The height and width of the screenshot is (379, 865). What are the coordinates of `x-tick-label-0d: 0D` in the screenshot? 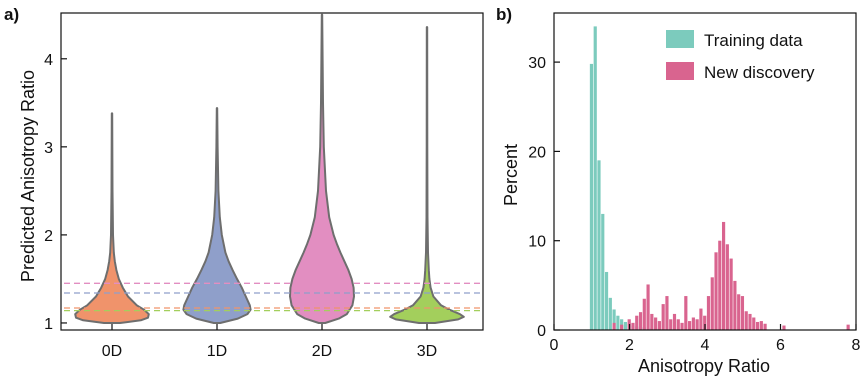 It's located at (112, 351).